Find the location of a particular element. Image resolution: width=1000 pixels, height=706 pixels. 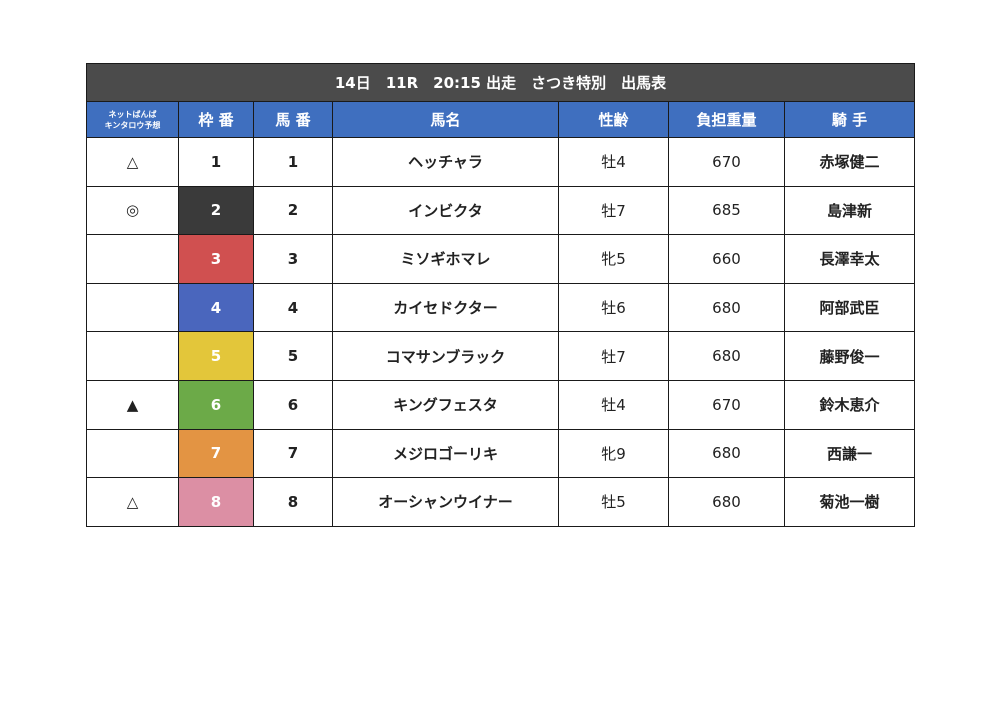

umaban-cell: 8 is located at coordinates (293, 502).